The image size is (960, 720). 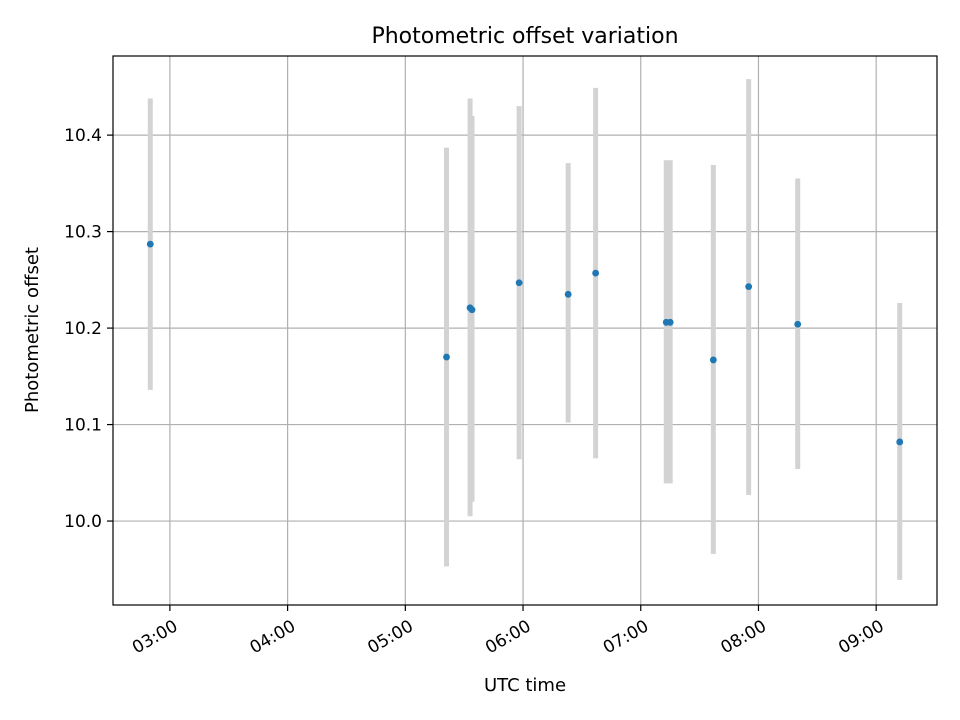 What do you see at coordinates (83, 522) in the screenshot?
I see `y-tick-label: 10.0` at bounding box center [83, 522].